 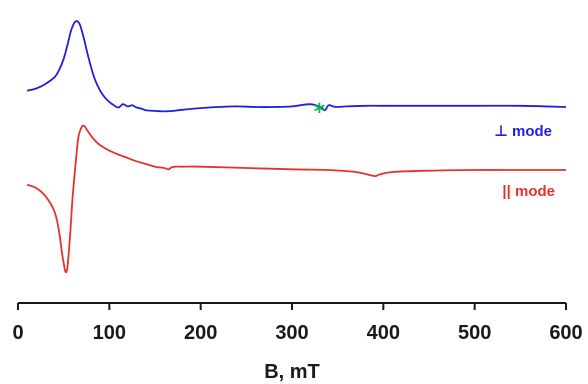 I want to click on x-tick-label: 100, so click(x=109, y=333).